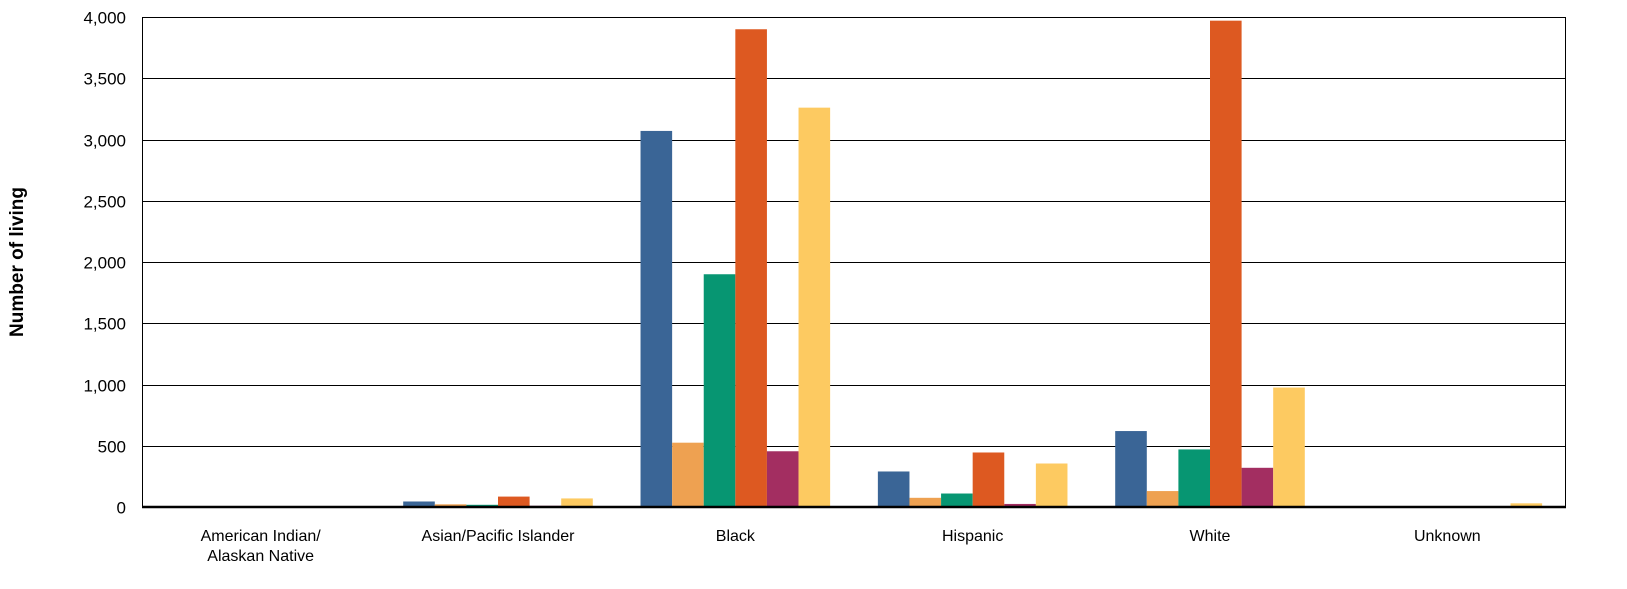 This screenshot has height=589, width=1627. I want to click on x-category-label: Hispanic, so click(972, 536).